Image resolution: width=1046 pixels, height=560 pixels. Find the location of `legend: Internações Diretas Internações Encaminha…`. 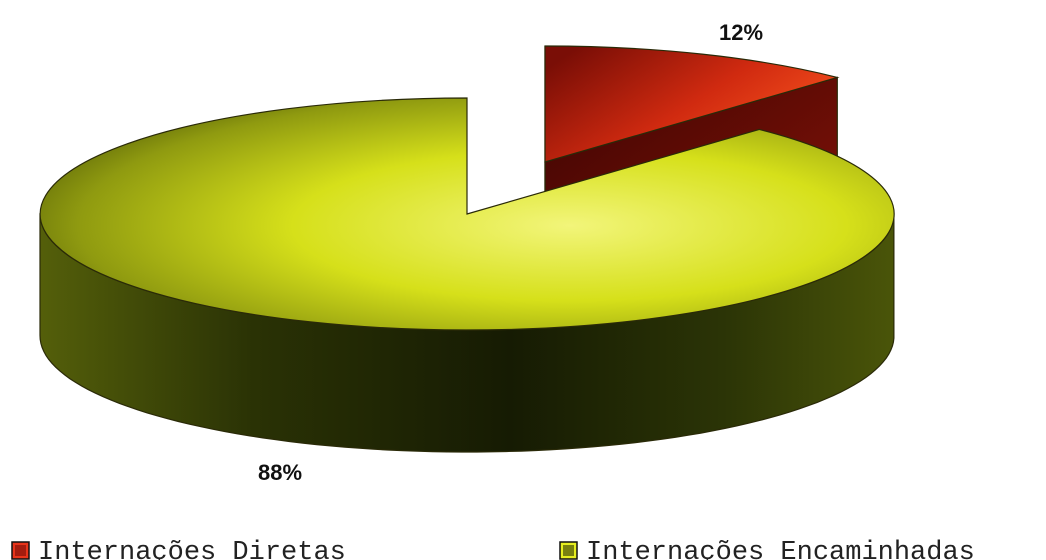

legend: Internações Diretas Internações Encaminha… is located at coordinates (493, 549).